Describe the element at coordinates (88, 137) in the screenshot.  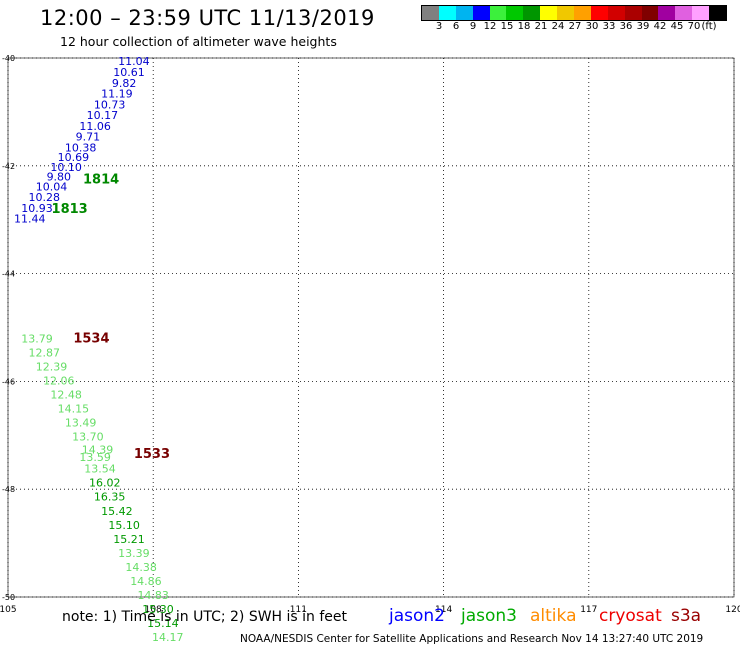
I see `wave-height-label: 9.71` at that location.